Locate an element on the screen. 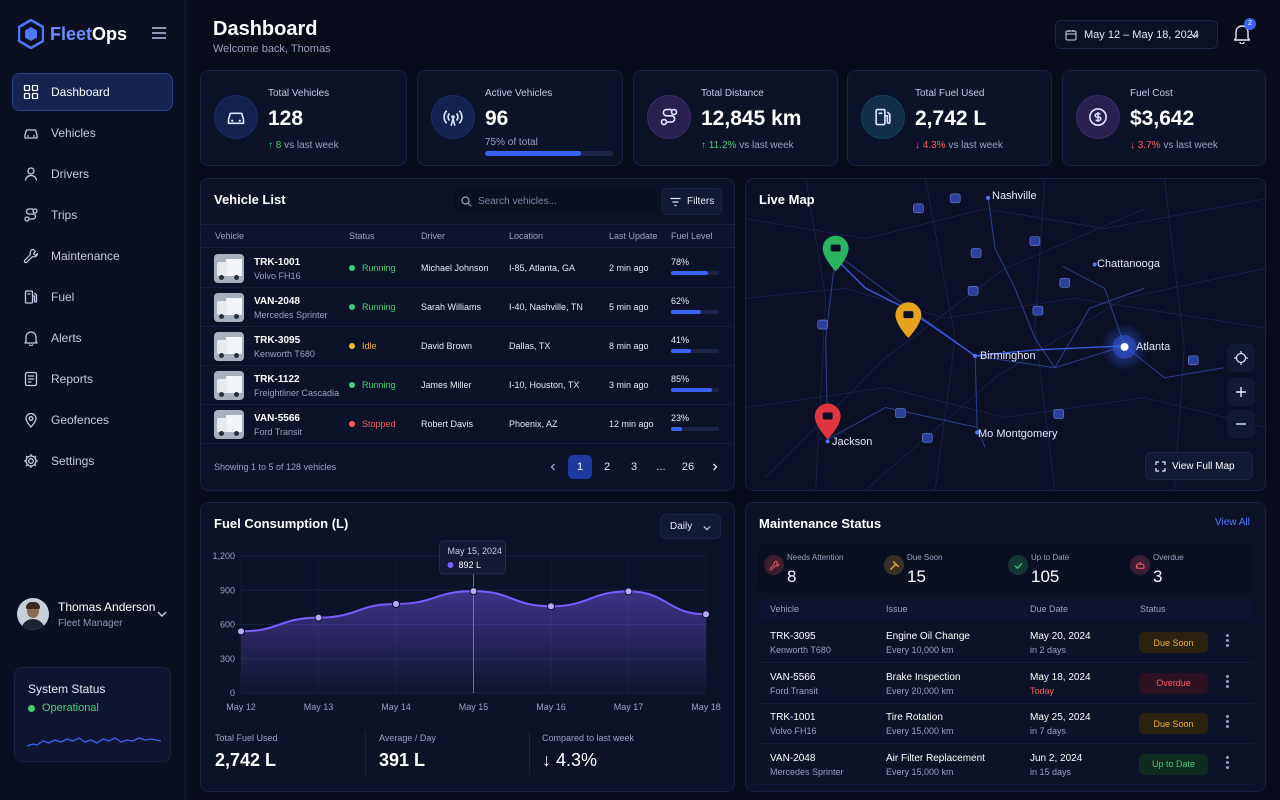 The height and width of the screenshot is (800, 1280). col-fuel-level: Fuel Level is located at coordinates (692, 236).